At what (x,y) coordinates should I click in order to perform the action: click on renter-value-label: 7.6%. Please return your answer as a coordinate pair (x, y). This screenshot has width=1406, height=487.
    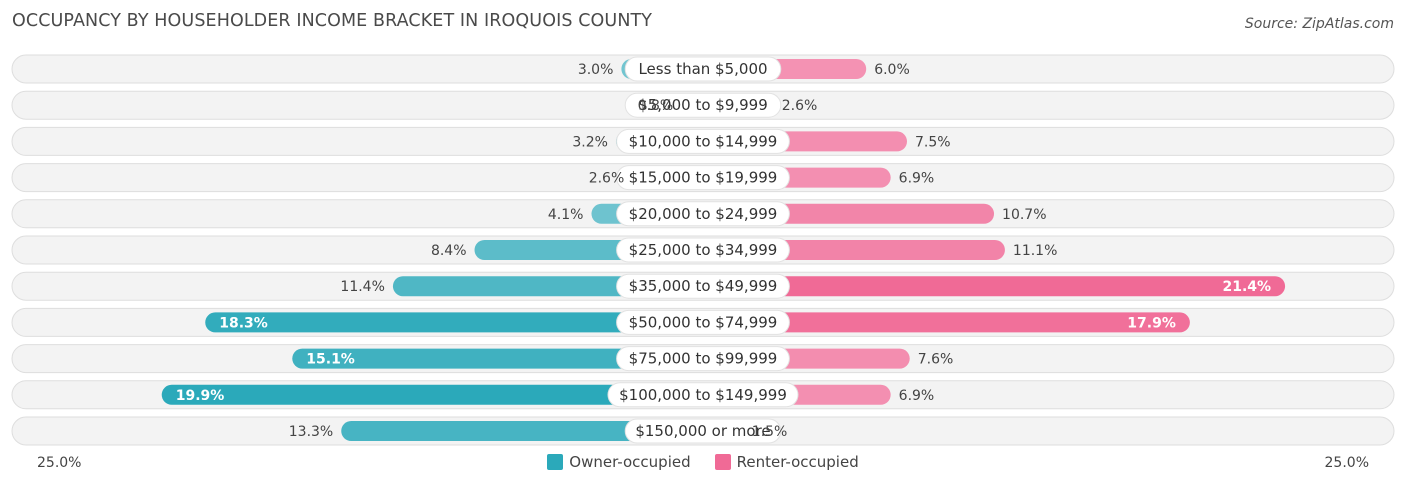
    Looking at the image, I should click on (936, 360).